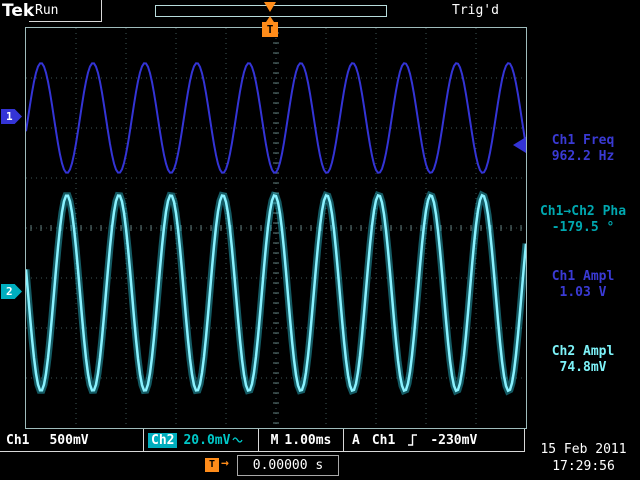 The image size is (640, 480). I want to click on trigger-position-readout: 0.00000 s, so click(288, 465).